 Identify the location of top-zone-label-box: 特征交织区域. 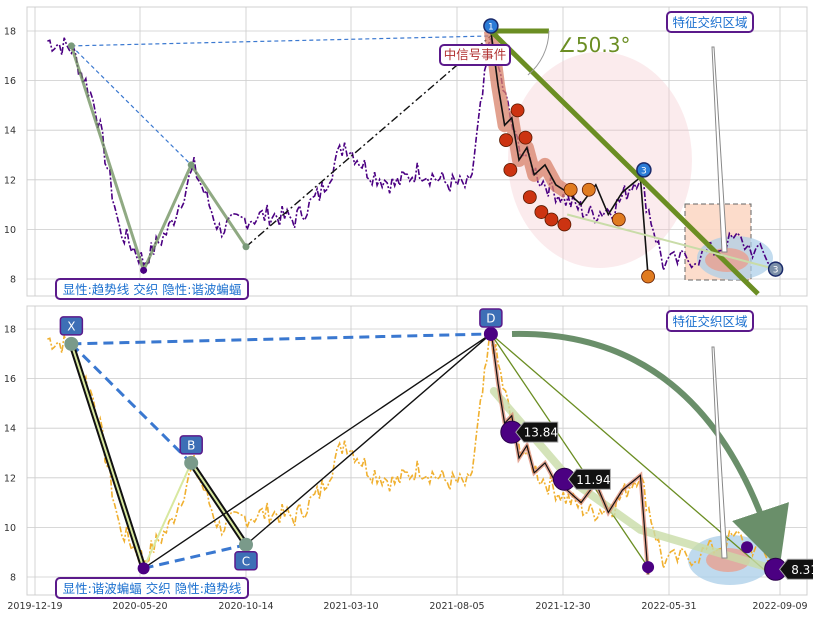
(710, 22).